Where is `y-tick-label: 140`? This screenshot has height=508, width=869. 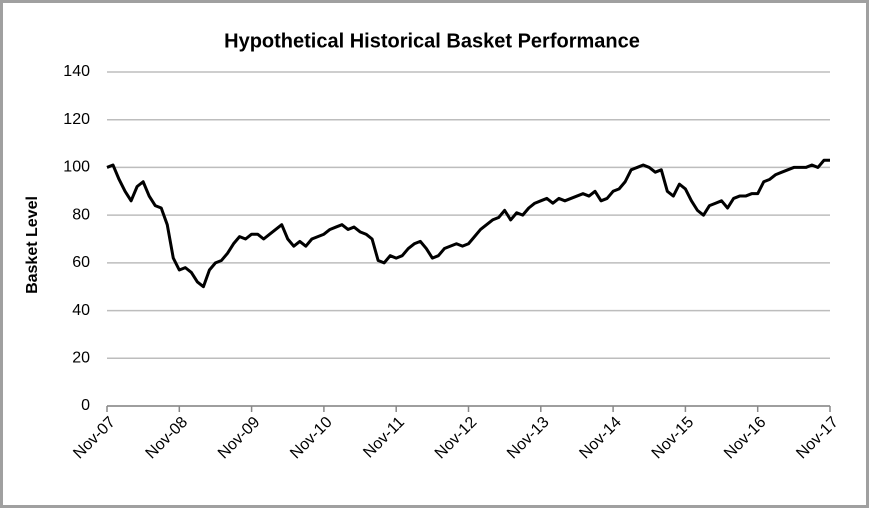 y-tick-label: 140 is located at coordinates (76, 71).